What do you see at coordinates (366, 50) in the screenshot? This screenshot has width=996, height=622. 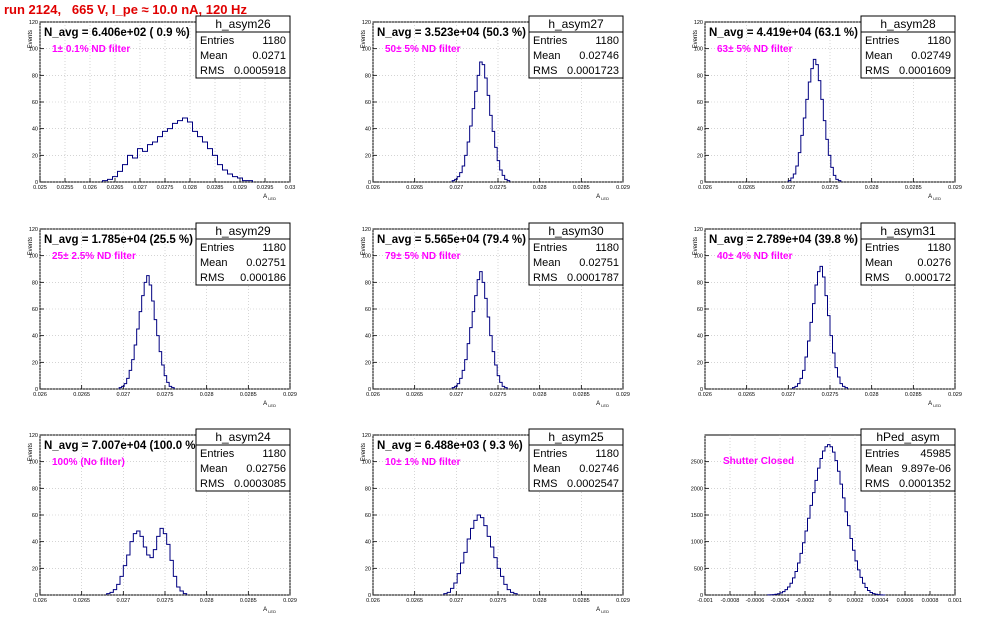 I see `y-tick-label: 100` at bounding box center [366, 50].